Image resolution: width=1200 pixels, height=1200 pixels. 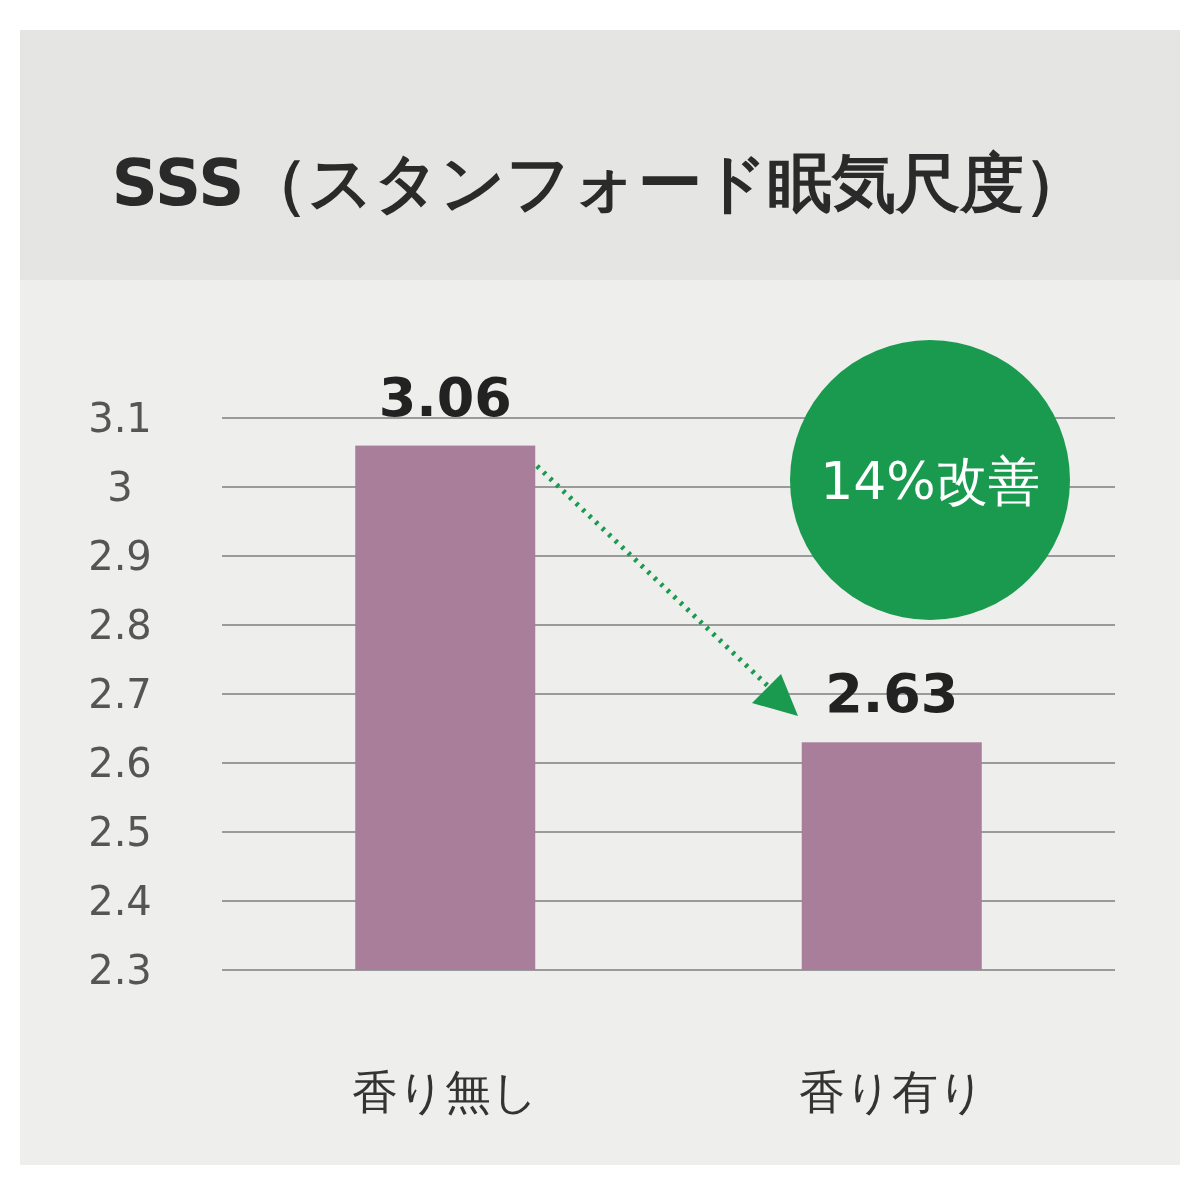 What do you see at coordinates (120, 694) in the screenshot?
I see `y-tick-label: 2.7` at bounding box center [120, 694].